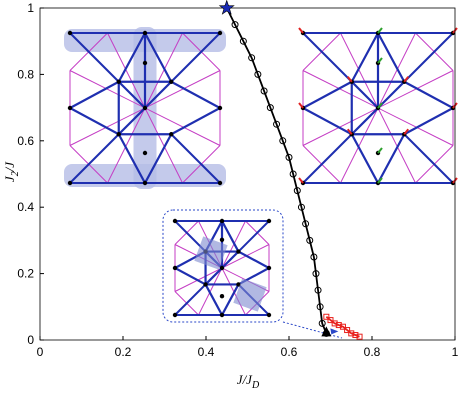 The height and width of the screenshot is (409, 474). What do you see at coordinates (25, 74) in the screenshot?
I see `y-tick-label: 0.8` at bounding box center [25, 74].